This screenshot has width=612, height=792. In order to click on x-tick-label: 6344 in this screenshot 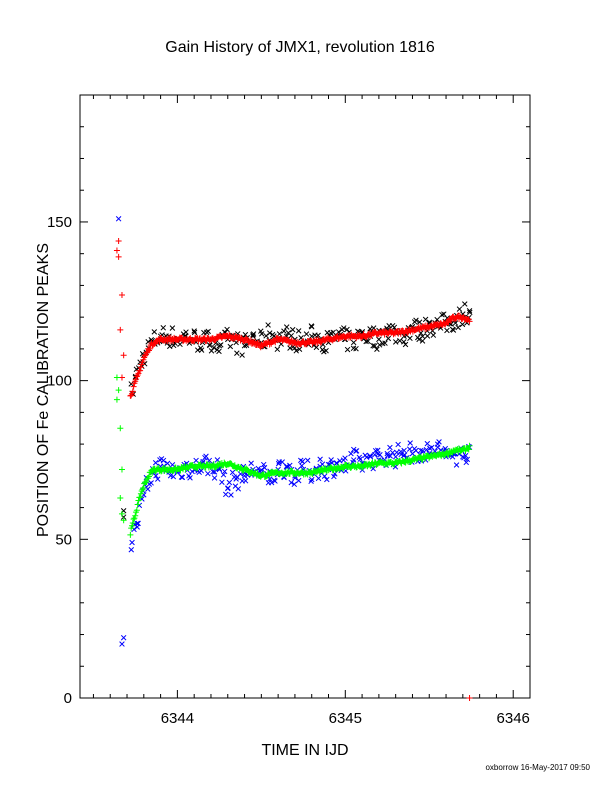, I will do `click(177, 718)`.